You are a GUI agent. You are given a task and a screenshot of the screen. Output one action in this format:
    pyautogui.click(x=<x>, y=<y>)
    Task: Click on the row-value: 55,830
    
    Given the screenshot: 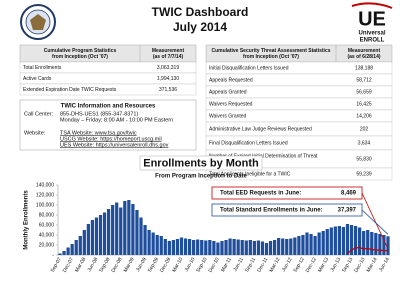 What is the action you would take?
    pyautogui.click(x=364, y=159)
    